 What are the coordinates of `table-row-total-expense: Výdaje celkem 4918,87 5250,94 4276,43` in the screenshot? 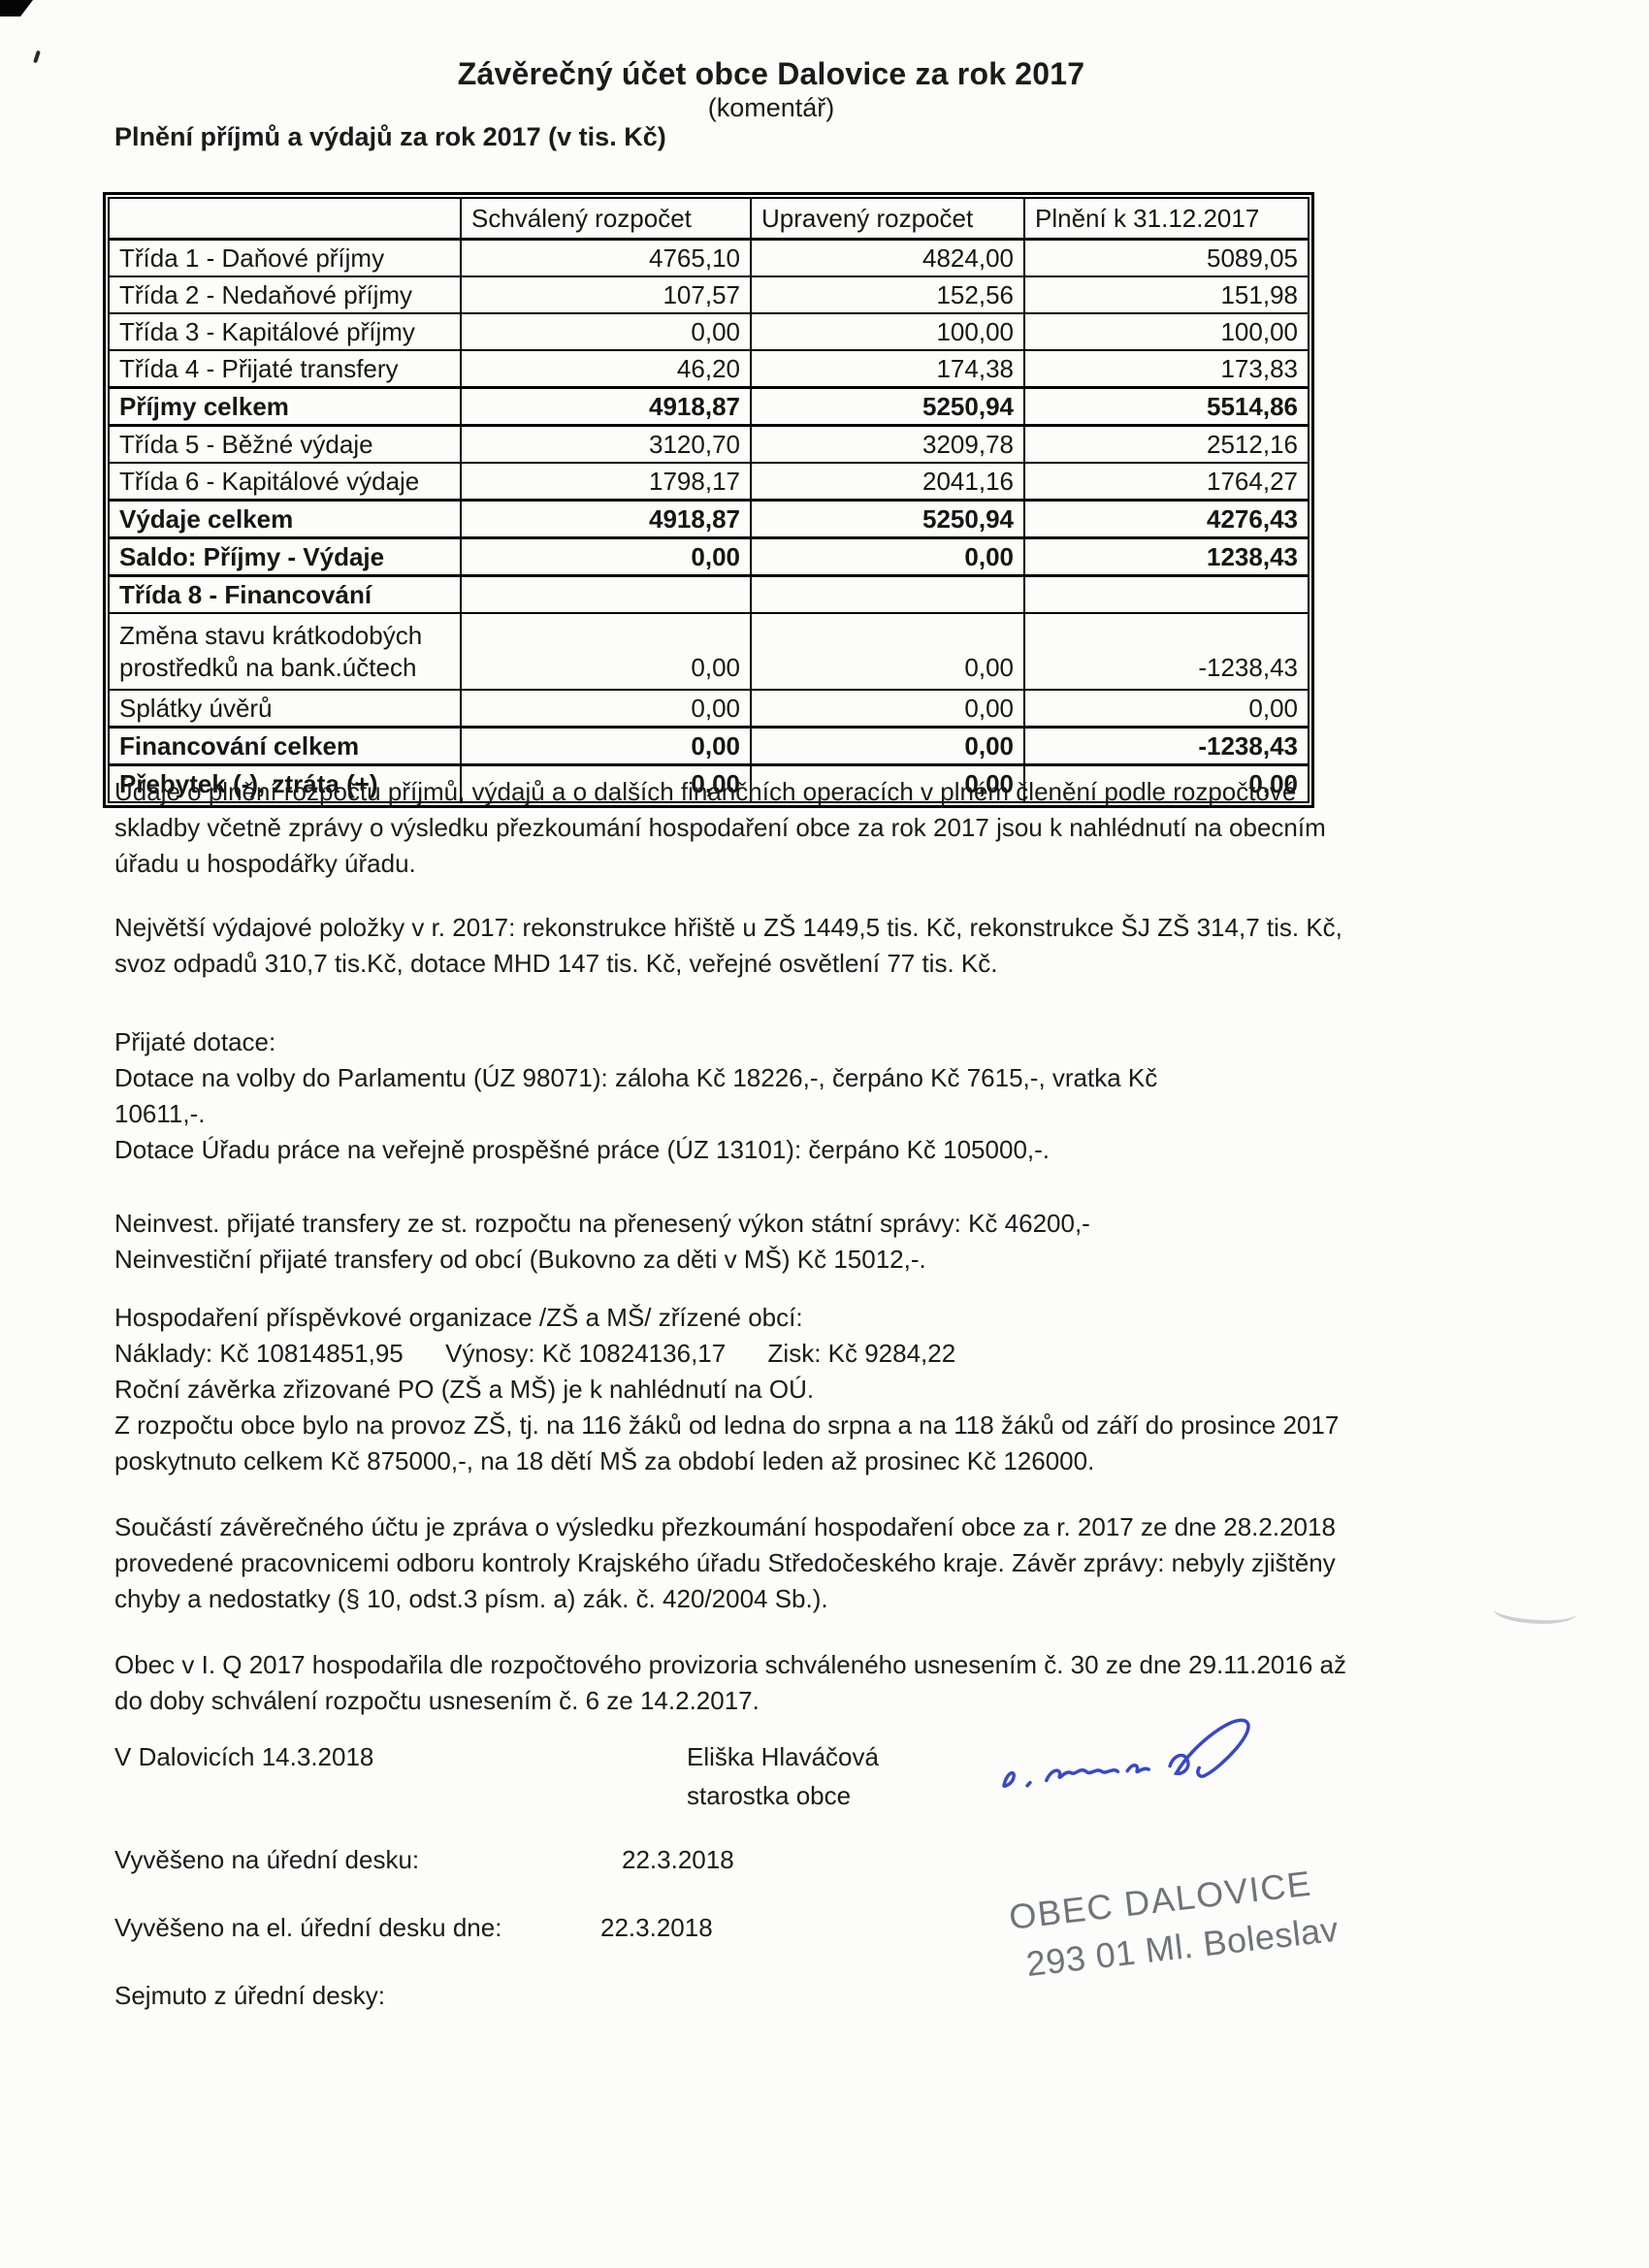 It's located at (709, 519).